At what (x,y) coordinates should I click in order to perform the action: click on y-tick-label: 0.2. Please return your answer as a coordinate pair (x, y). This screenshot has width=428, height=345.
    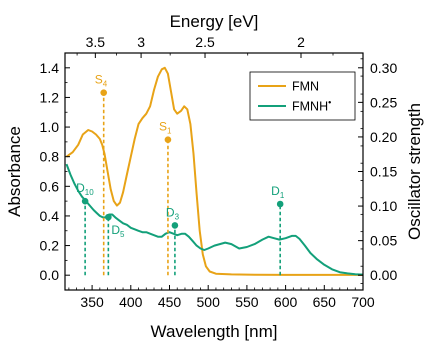
    Looking at the image, I should click on (50, 246).